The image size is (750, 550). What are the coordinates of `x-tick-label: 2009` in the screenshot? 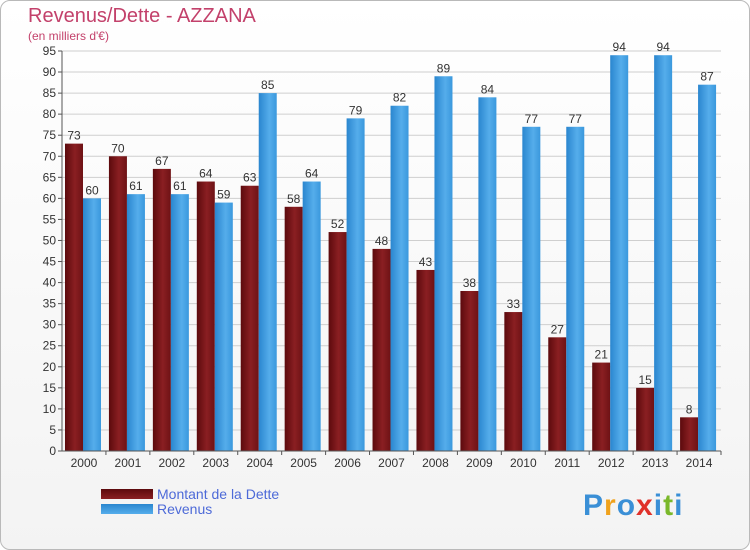 It's located at (479, 463).